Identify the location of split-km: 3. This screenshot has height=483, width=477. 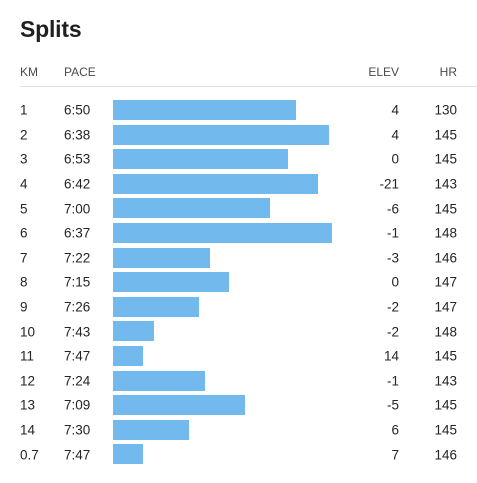
(24, 159).